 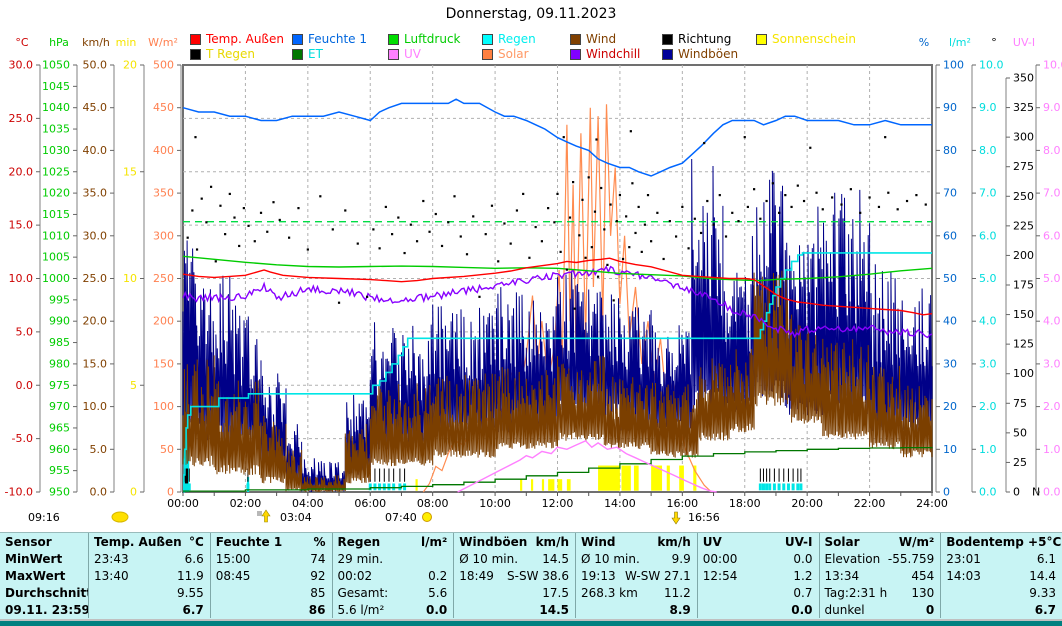 What do you see at coordinates (558, 469) in the screenshot?
I see `series-et` at bounding box center [558, 469].